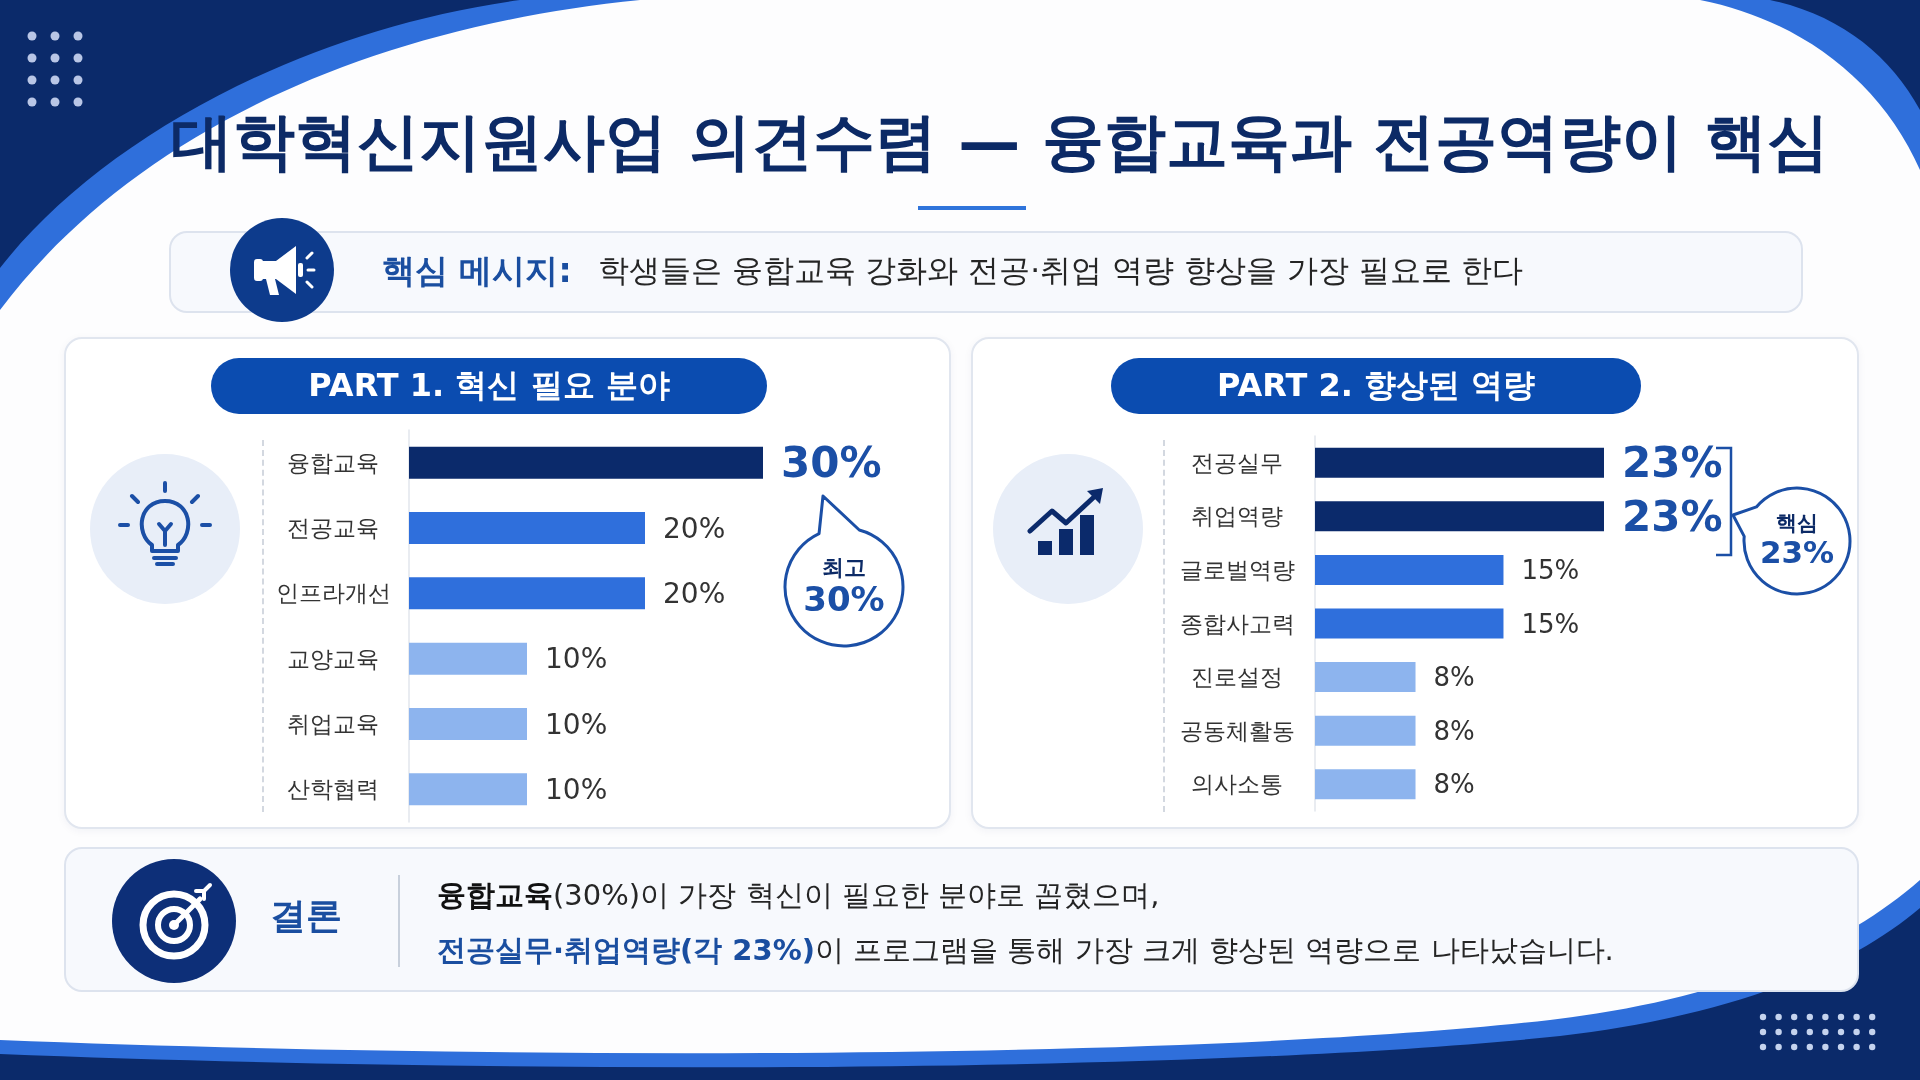 Image resolution: width=1920 pixels, height=1080 pixels. I want to click on y-tick-label: 글로벌역량, so click(1237, 569).